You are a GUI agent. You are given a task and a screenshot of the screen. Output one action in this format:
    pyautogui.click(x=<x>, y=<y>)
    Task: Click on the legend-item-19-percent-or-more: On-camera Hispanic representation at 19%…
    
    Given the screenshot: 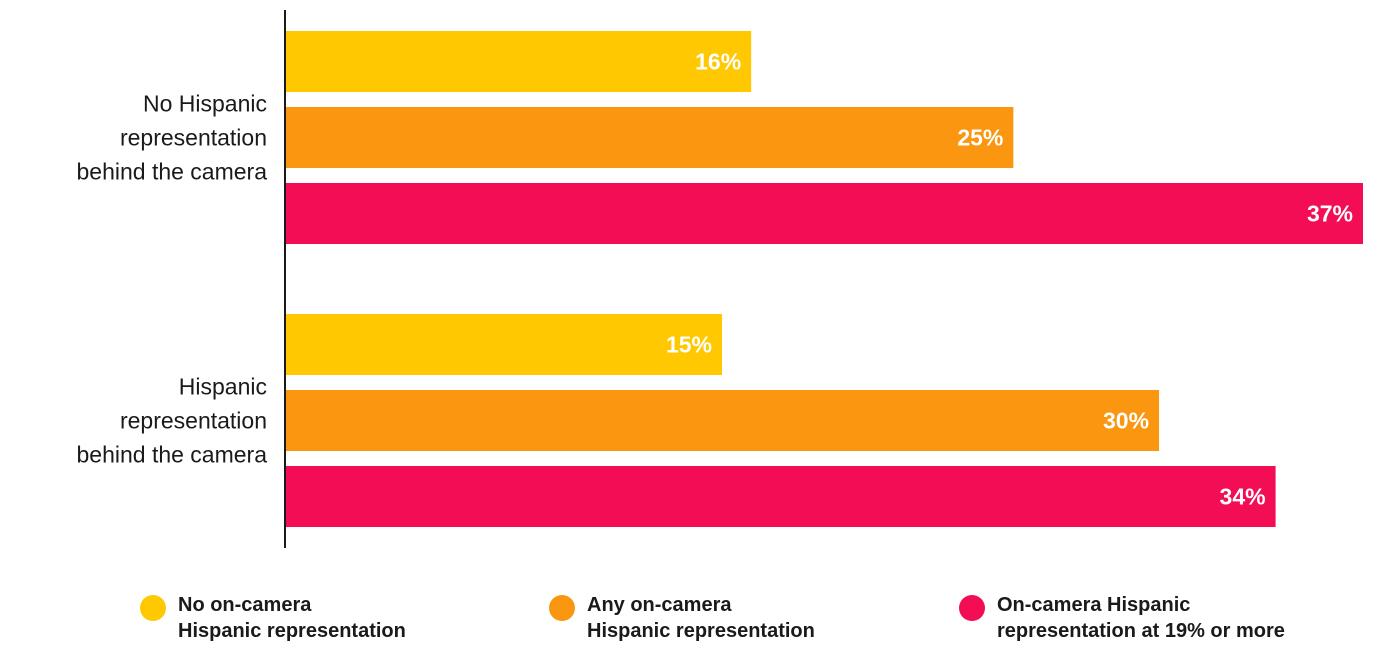 What is the action you would take?
    pyautogui.click(x=1122, y=618)
    